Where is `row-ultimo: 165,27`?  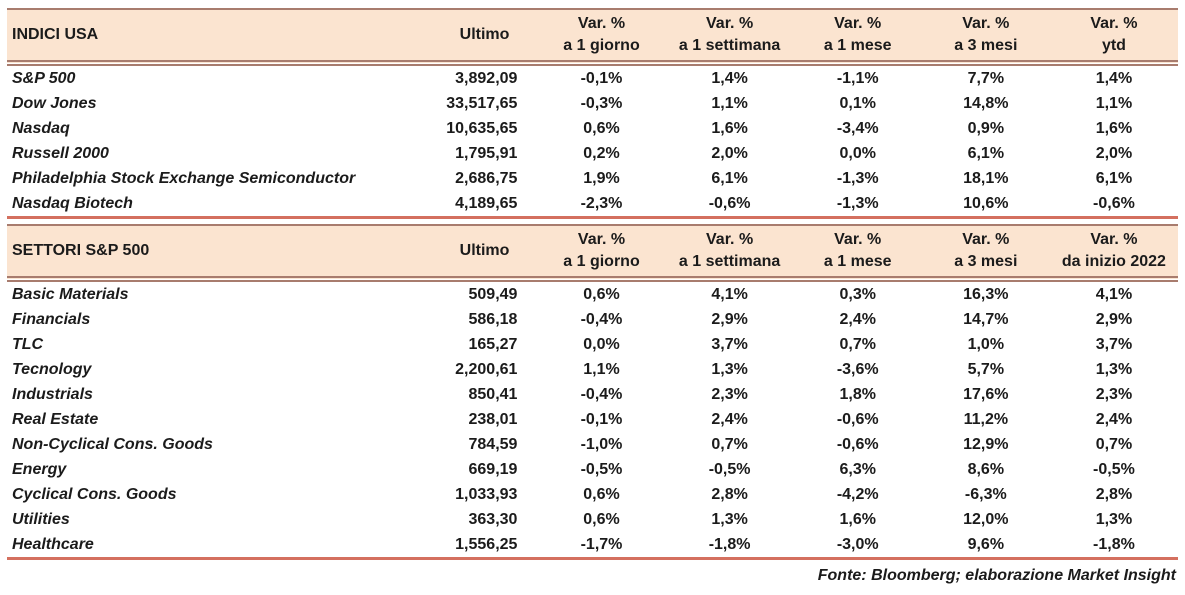 row-ultimo: 165,27 is located at coordinates (493, 344).